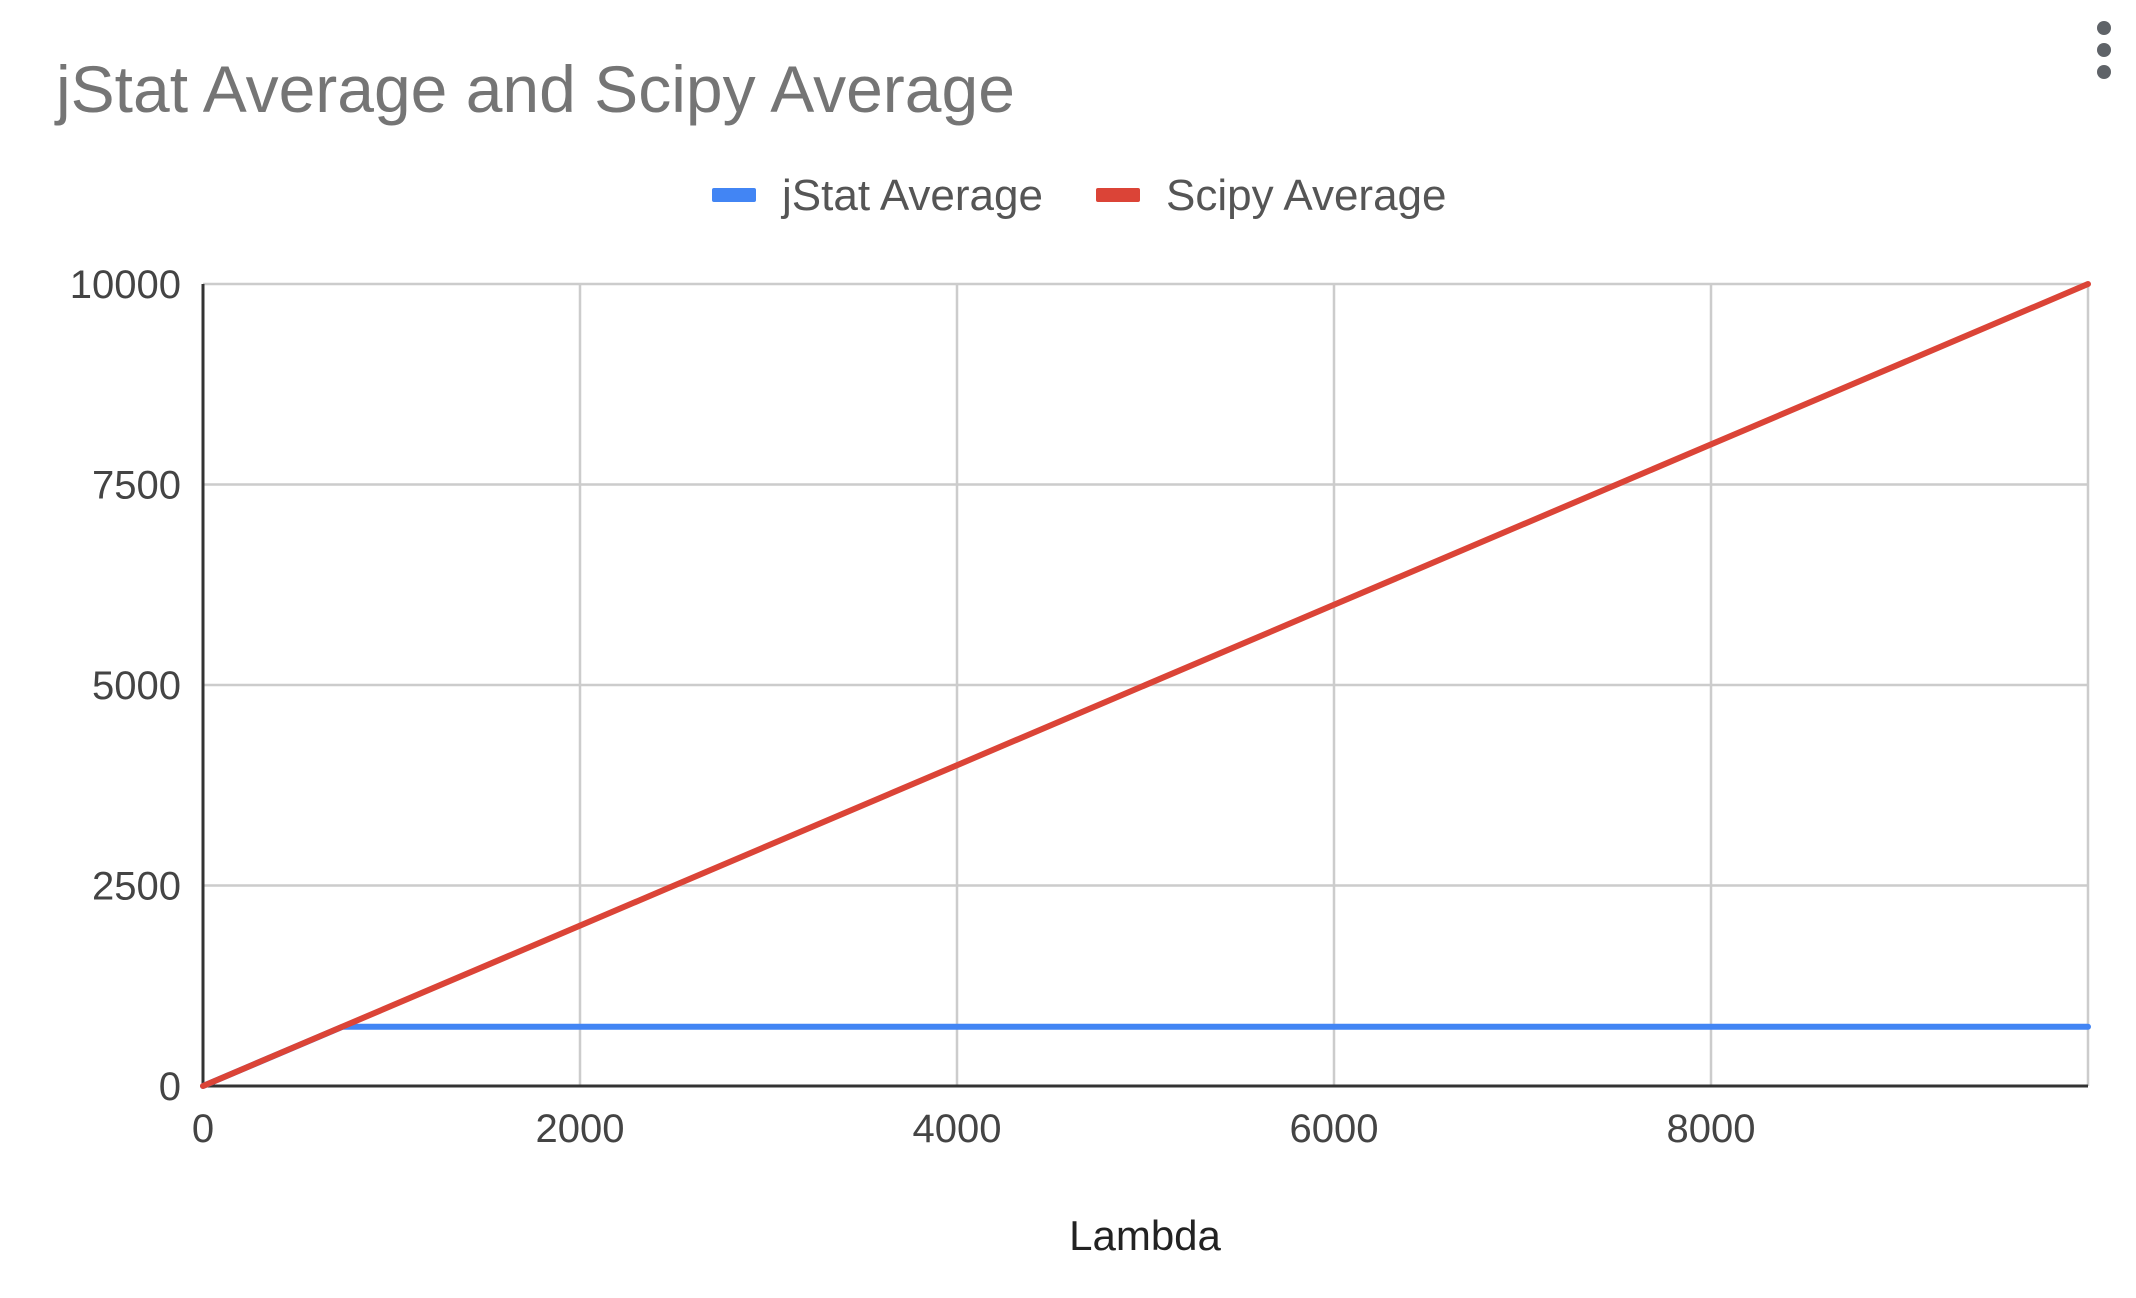  I want to click on x-tick-label: 2000, so click(580, 1129).